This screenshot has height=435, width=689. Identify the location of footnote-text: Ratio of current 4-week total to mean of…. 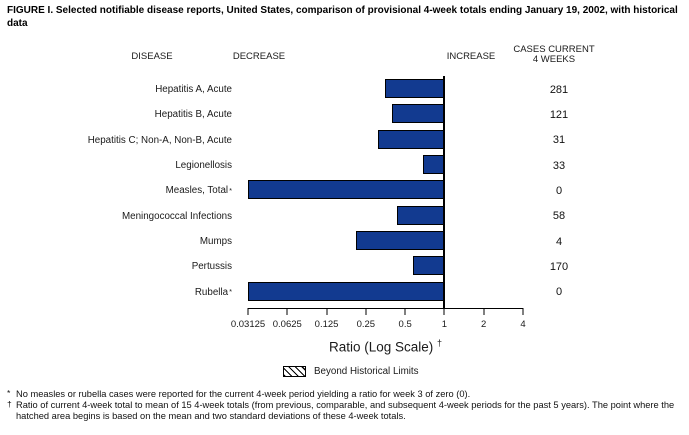
(345, 410).